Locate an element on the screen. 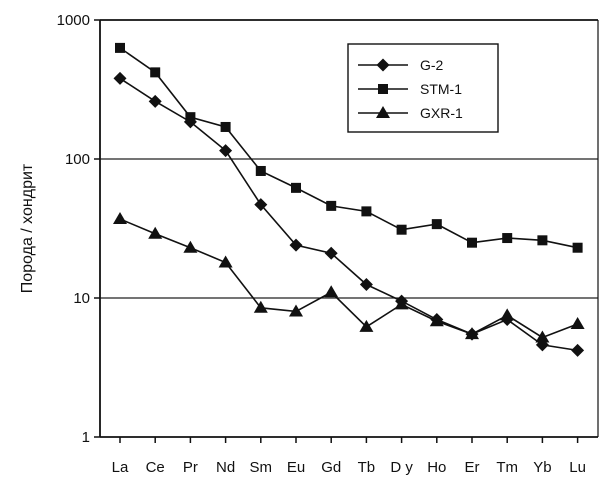 The image size is (599, 478). legend-label: G-2 is located at coordinates (432, 65).